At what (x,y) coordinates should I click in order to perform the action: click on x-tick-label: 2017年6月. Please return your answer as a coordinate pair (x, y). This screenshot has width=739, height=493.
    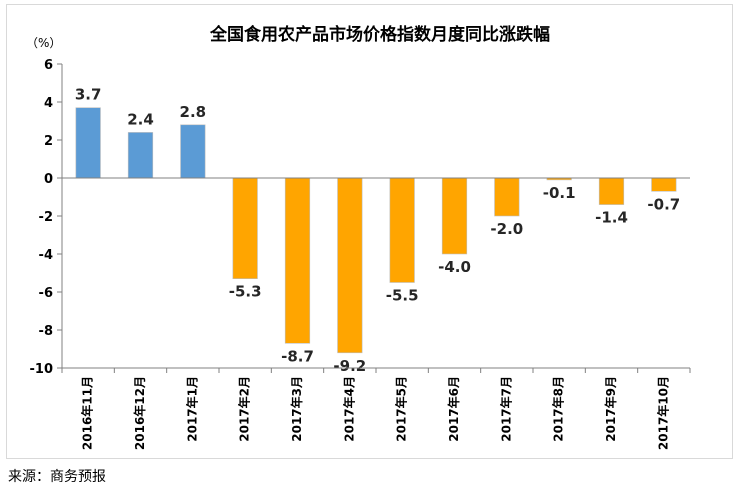
    Looking at the image, I should click on (453, 409).